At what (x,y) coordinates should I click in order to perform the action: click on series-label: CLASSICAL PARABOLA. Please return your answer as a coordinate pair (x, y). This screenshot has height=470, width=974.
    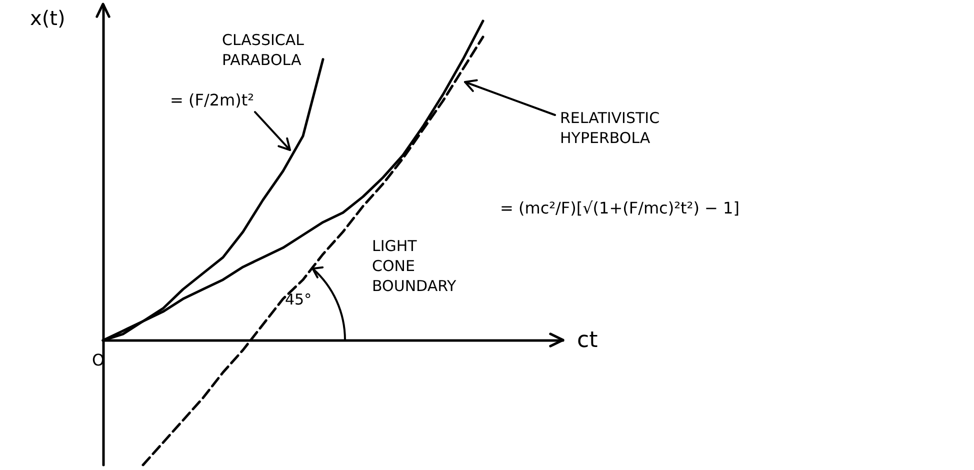
    Looking at the image, I should click on (263, 50).